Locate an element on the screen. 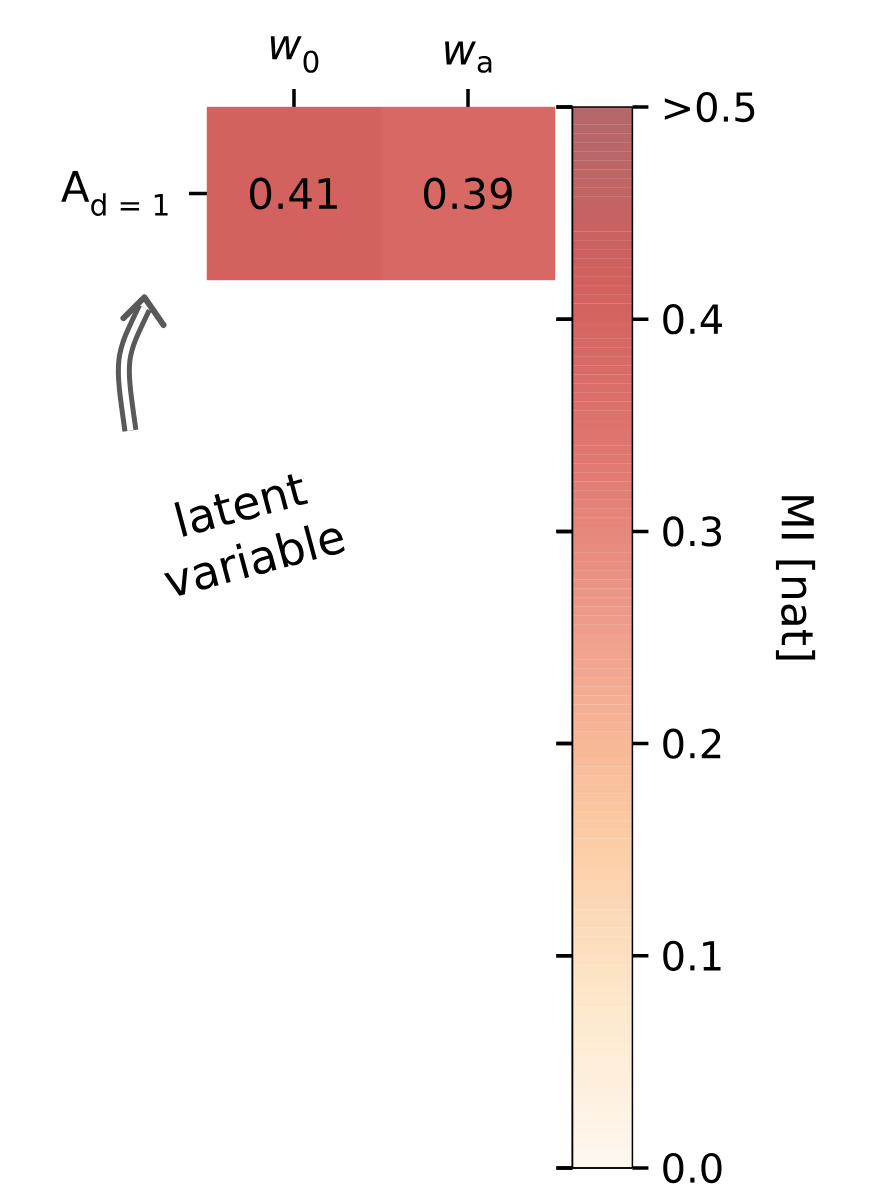 Image resolution: width=876 pixels, height=1202 pixels. color-bar-label: 0.3 is located at coordinates (692, 531).